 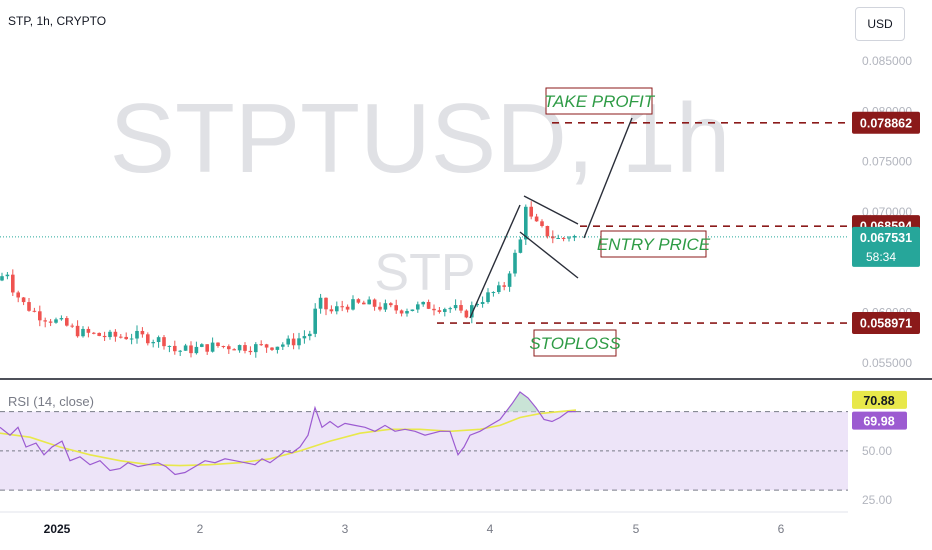 What do you see at coordinates (886, 246) in the screenshot?
I see `current-price-tag` at bounding box center [886, 246].